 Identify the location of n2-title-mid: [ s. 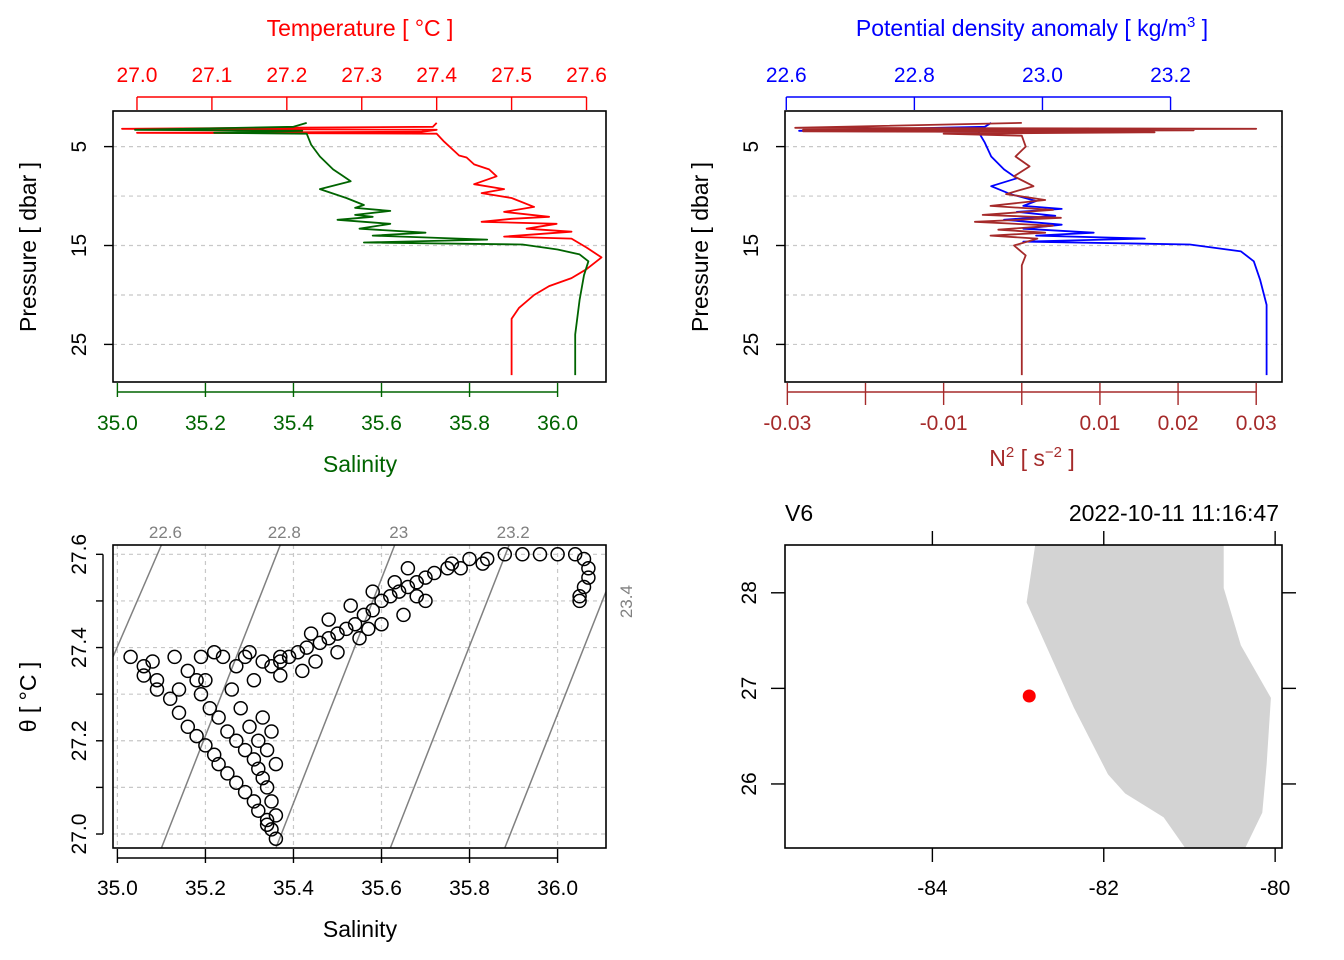
(1029, 458).